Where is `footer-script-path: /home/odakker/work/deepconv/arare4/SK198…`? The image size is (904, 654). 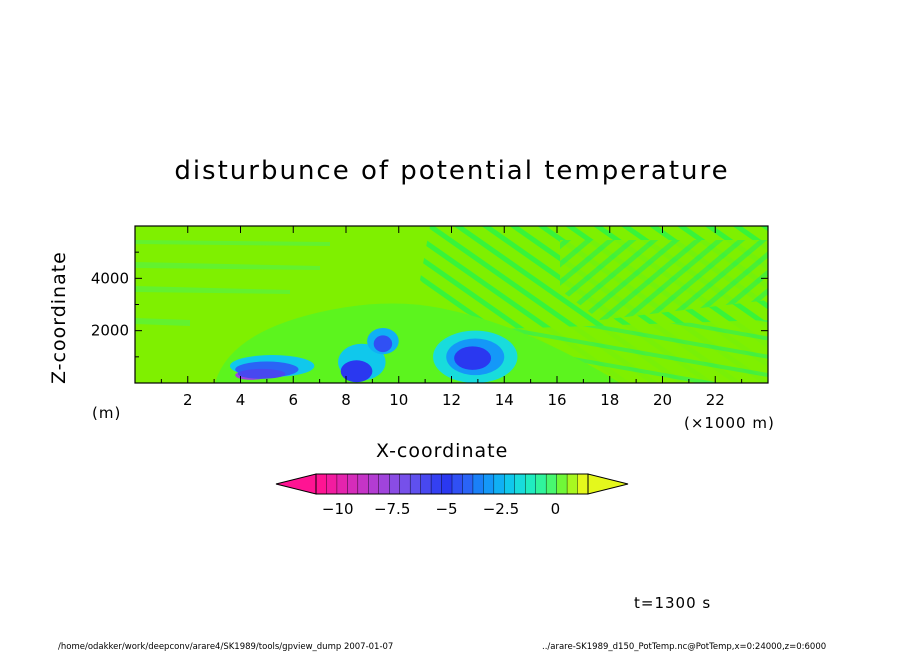
footer-script-path: /home/odakker/work/deepconv/arare4/SK198… is located at coordinates (226, 647).